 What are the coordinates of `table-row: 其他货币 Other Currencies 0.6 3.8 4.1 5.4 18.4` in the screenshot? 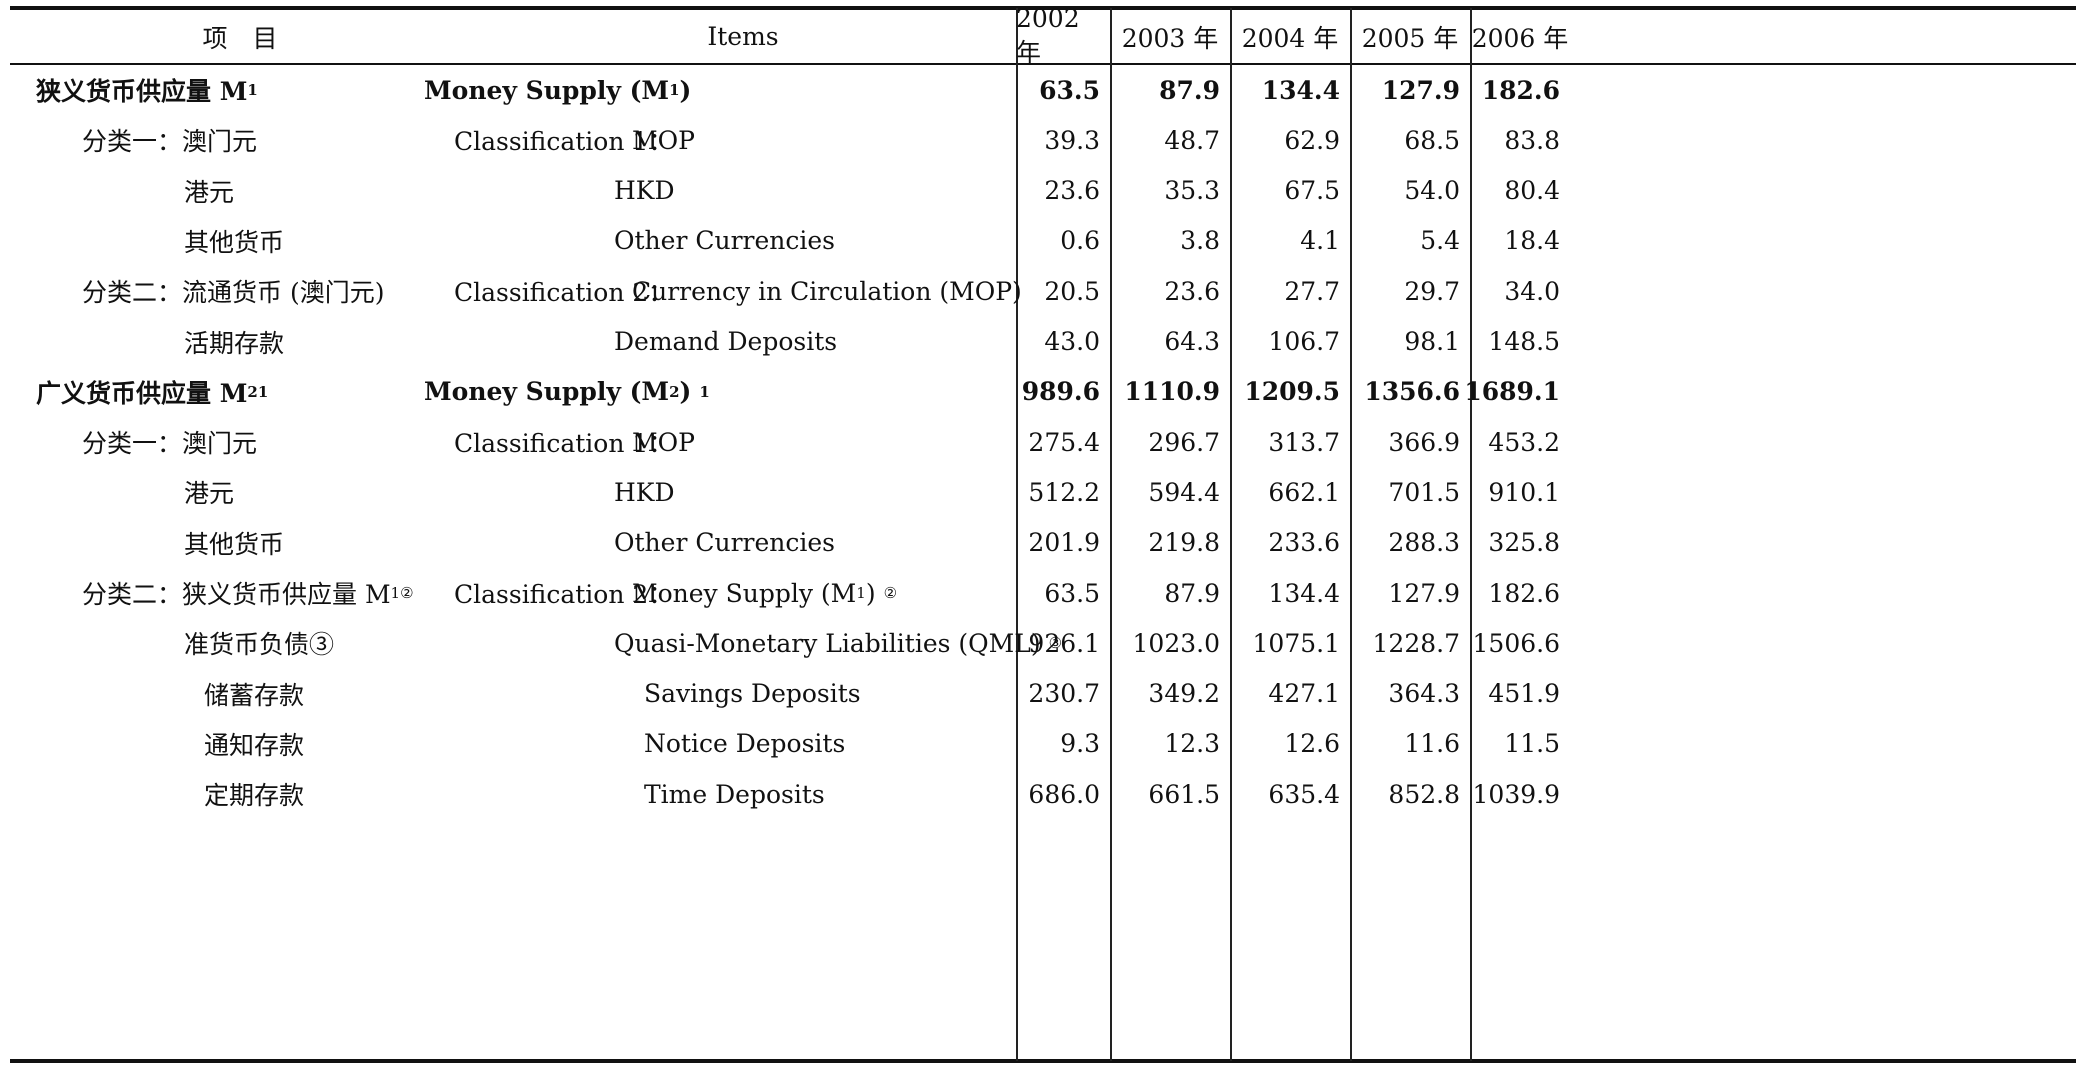 It's located at (1043, 241).